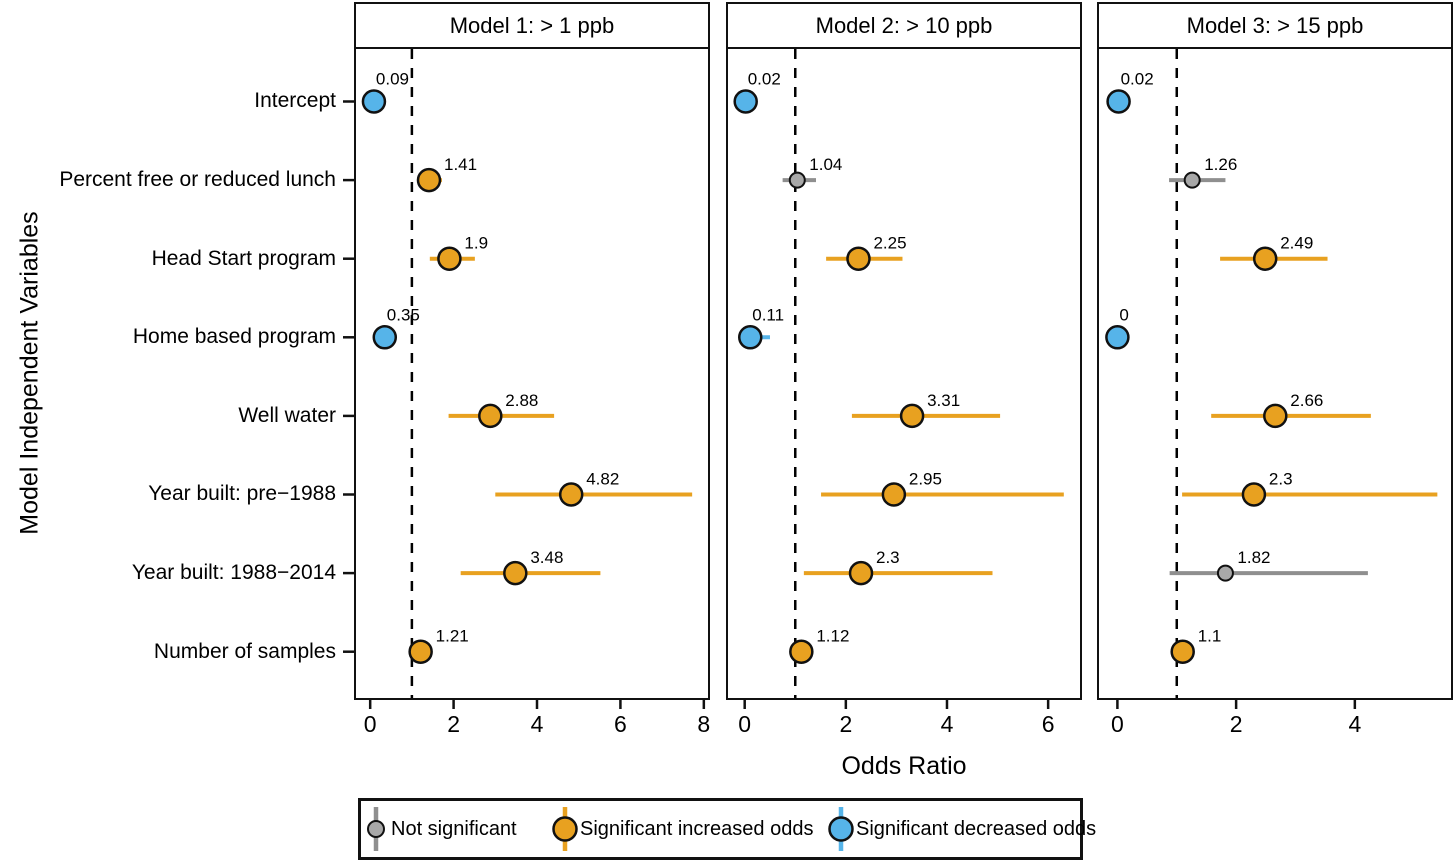  Describe the element at coordinates (197, 179) in the screenshot. I see `y-axis-label: Percent free or reduced lunch` at that location.